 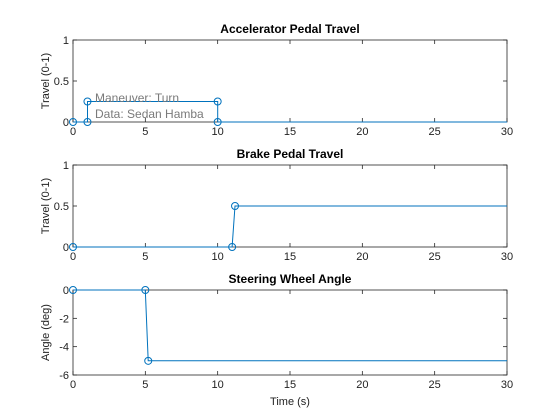 What do you see at coordinates (64, 376) in the screenshot?
I see `y-tick-label: -6` at bounding box center [64, 376].